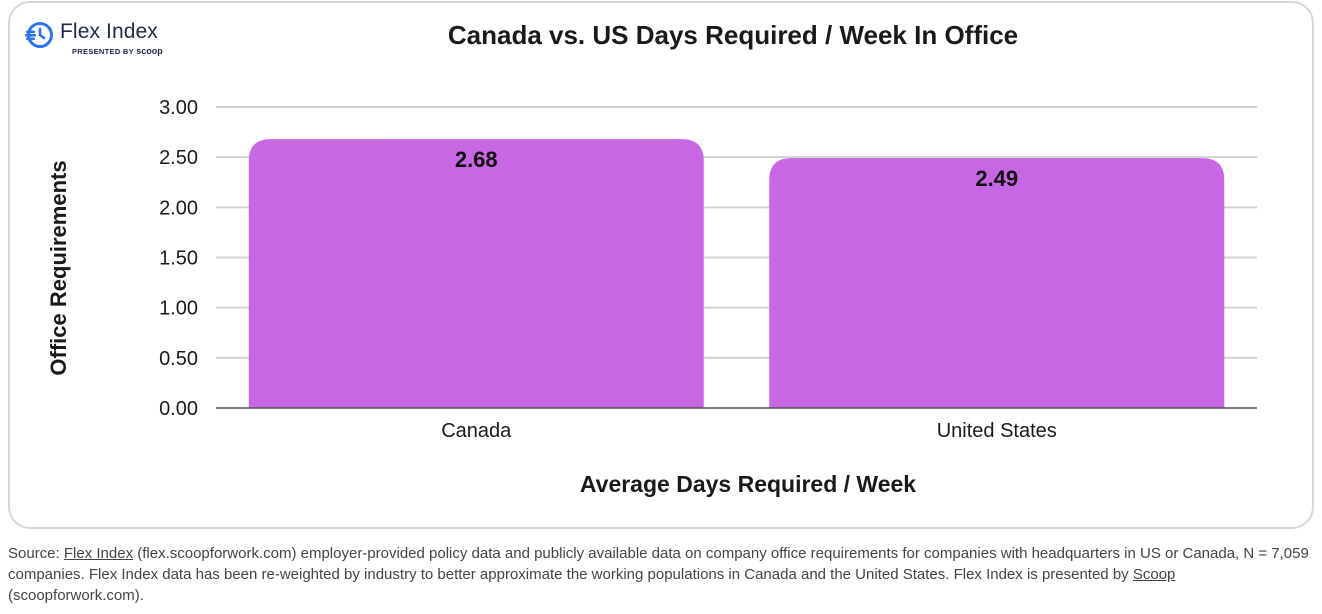 This screenshot has width=1322, height=614. I want to click on data-label: 2.68, so click(476, 159).